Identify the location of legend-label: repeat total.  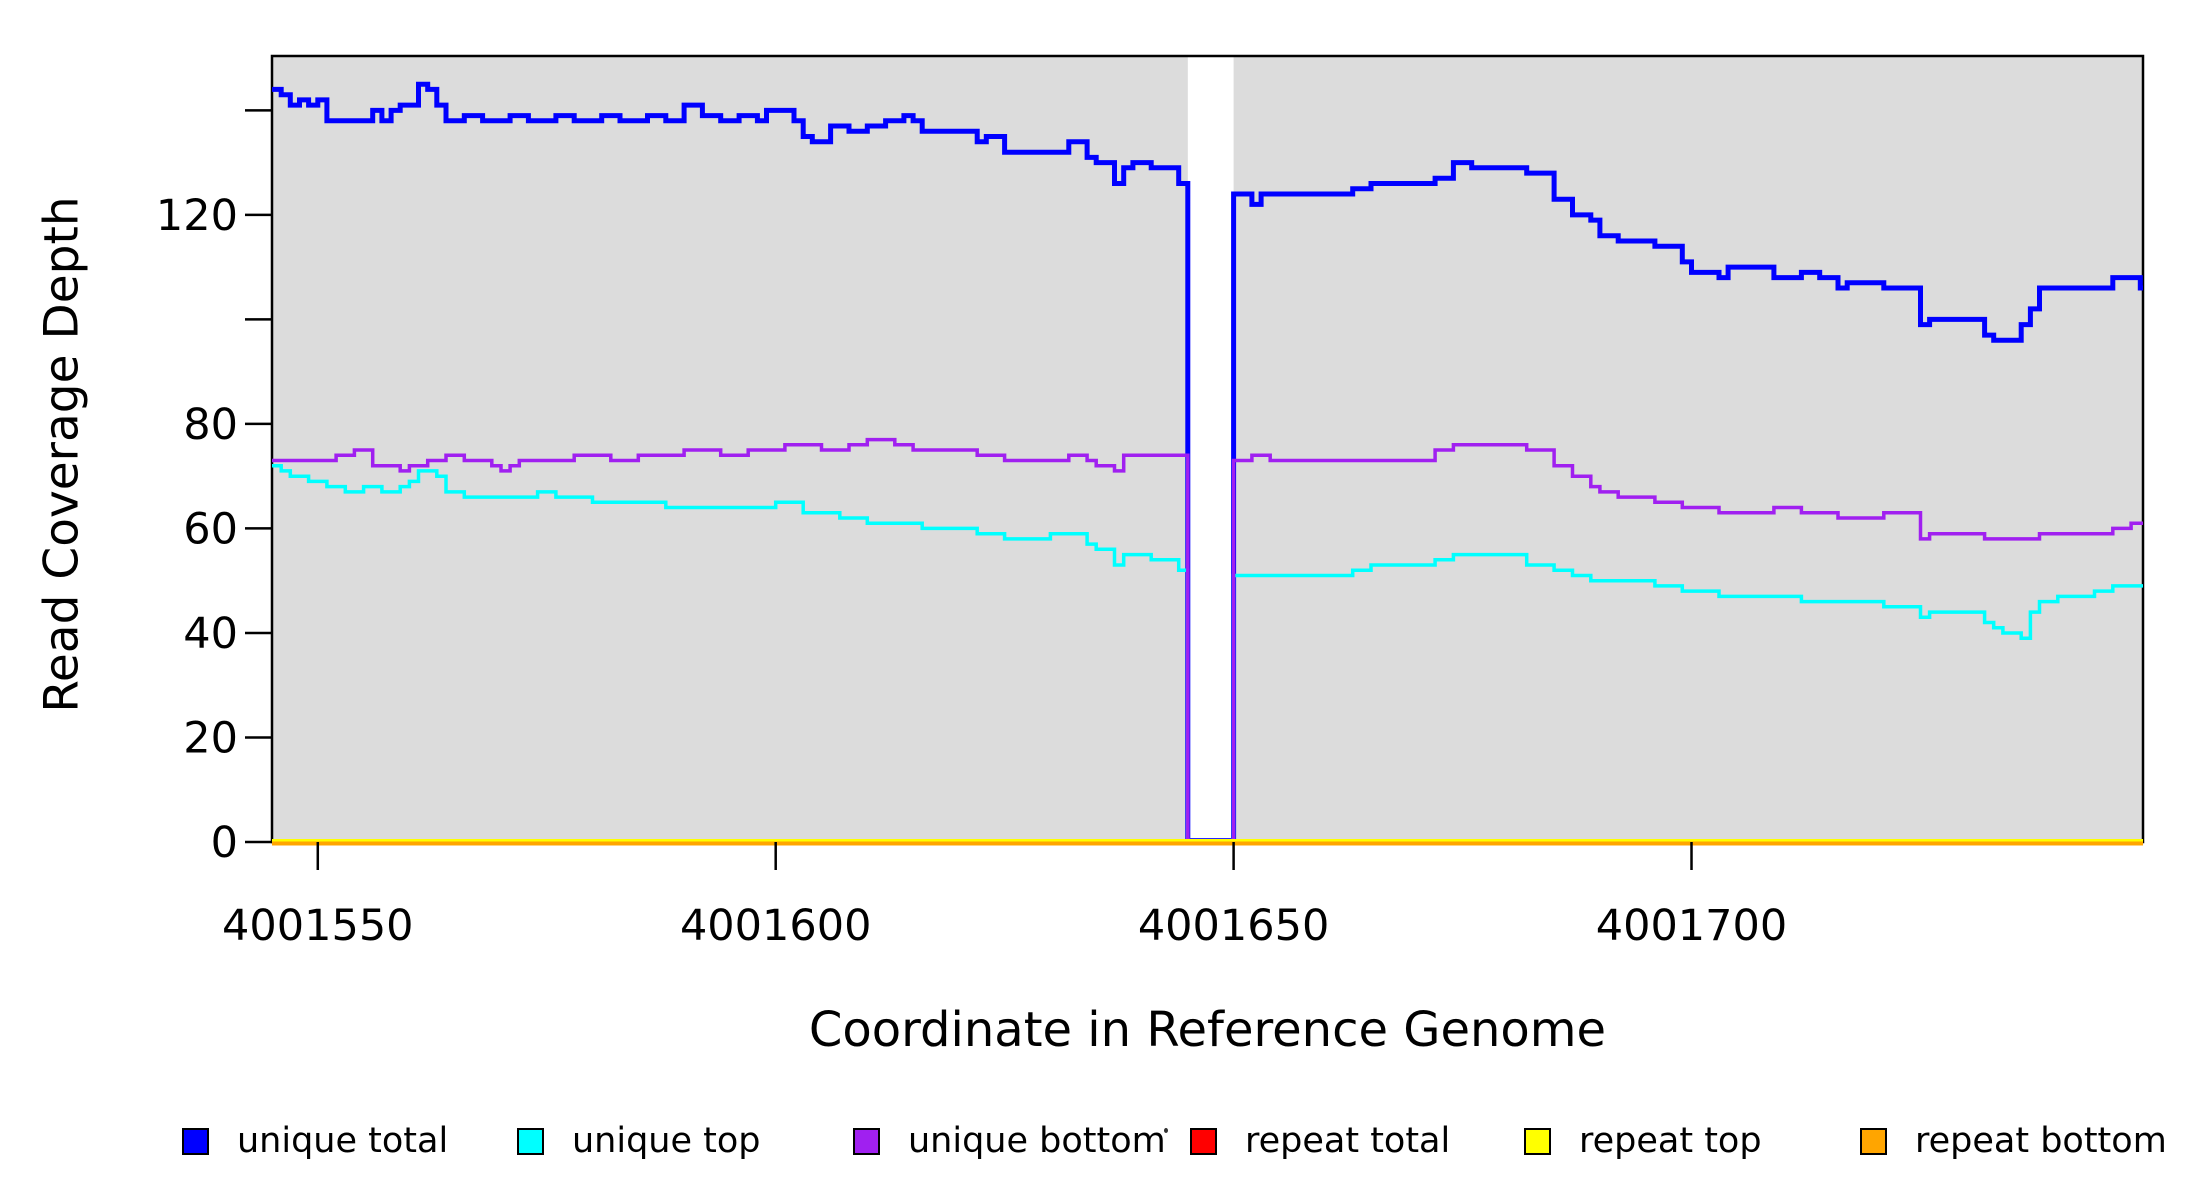
(1348, 1141).